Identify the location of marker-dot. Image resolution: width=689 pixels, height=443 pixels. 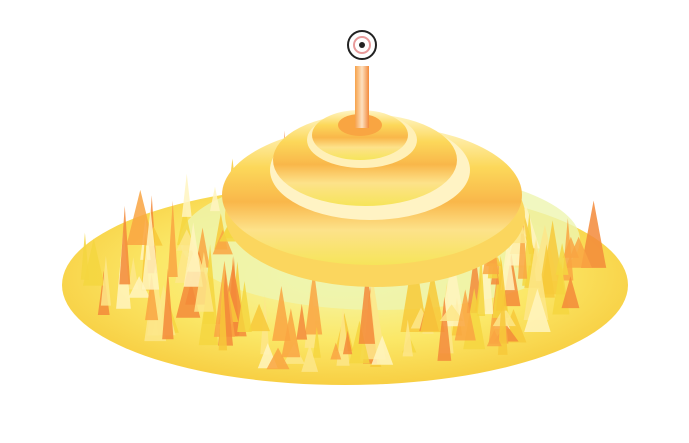
(362, 45).